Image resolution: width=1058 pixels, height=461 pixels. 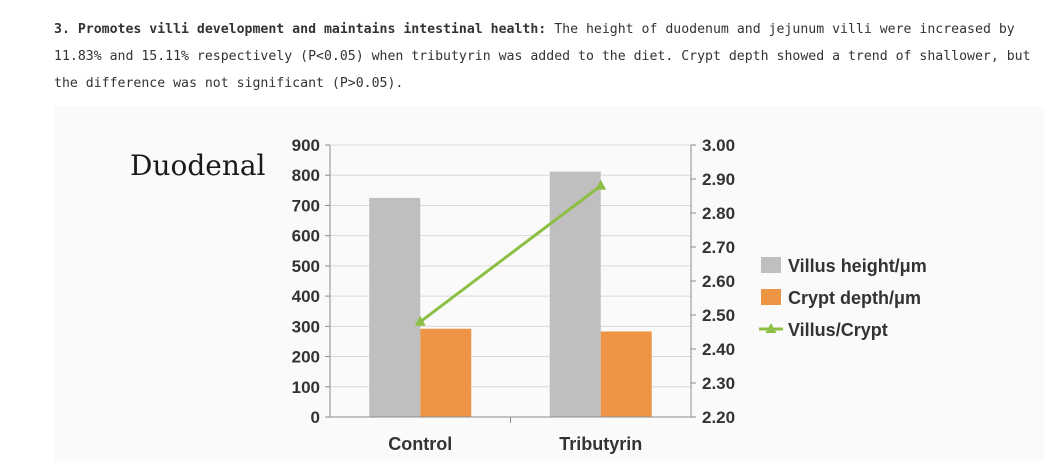 What do you see at coordinates (718, 145) in the screenshot?
I see `right-tick-label: 3.00` at bounding box center [718, 145].